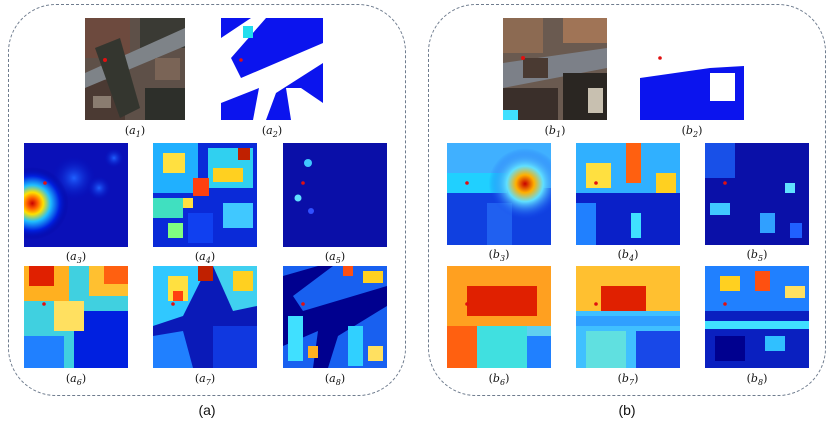 This screenshot has width=830, height=425. I want to click on heatmap-b8, so click(757, 317).